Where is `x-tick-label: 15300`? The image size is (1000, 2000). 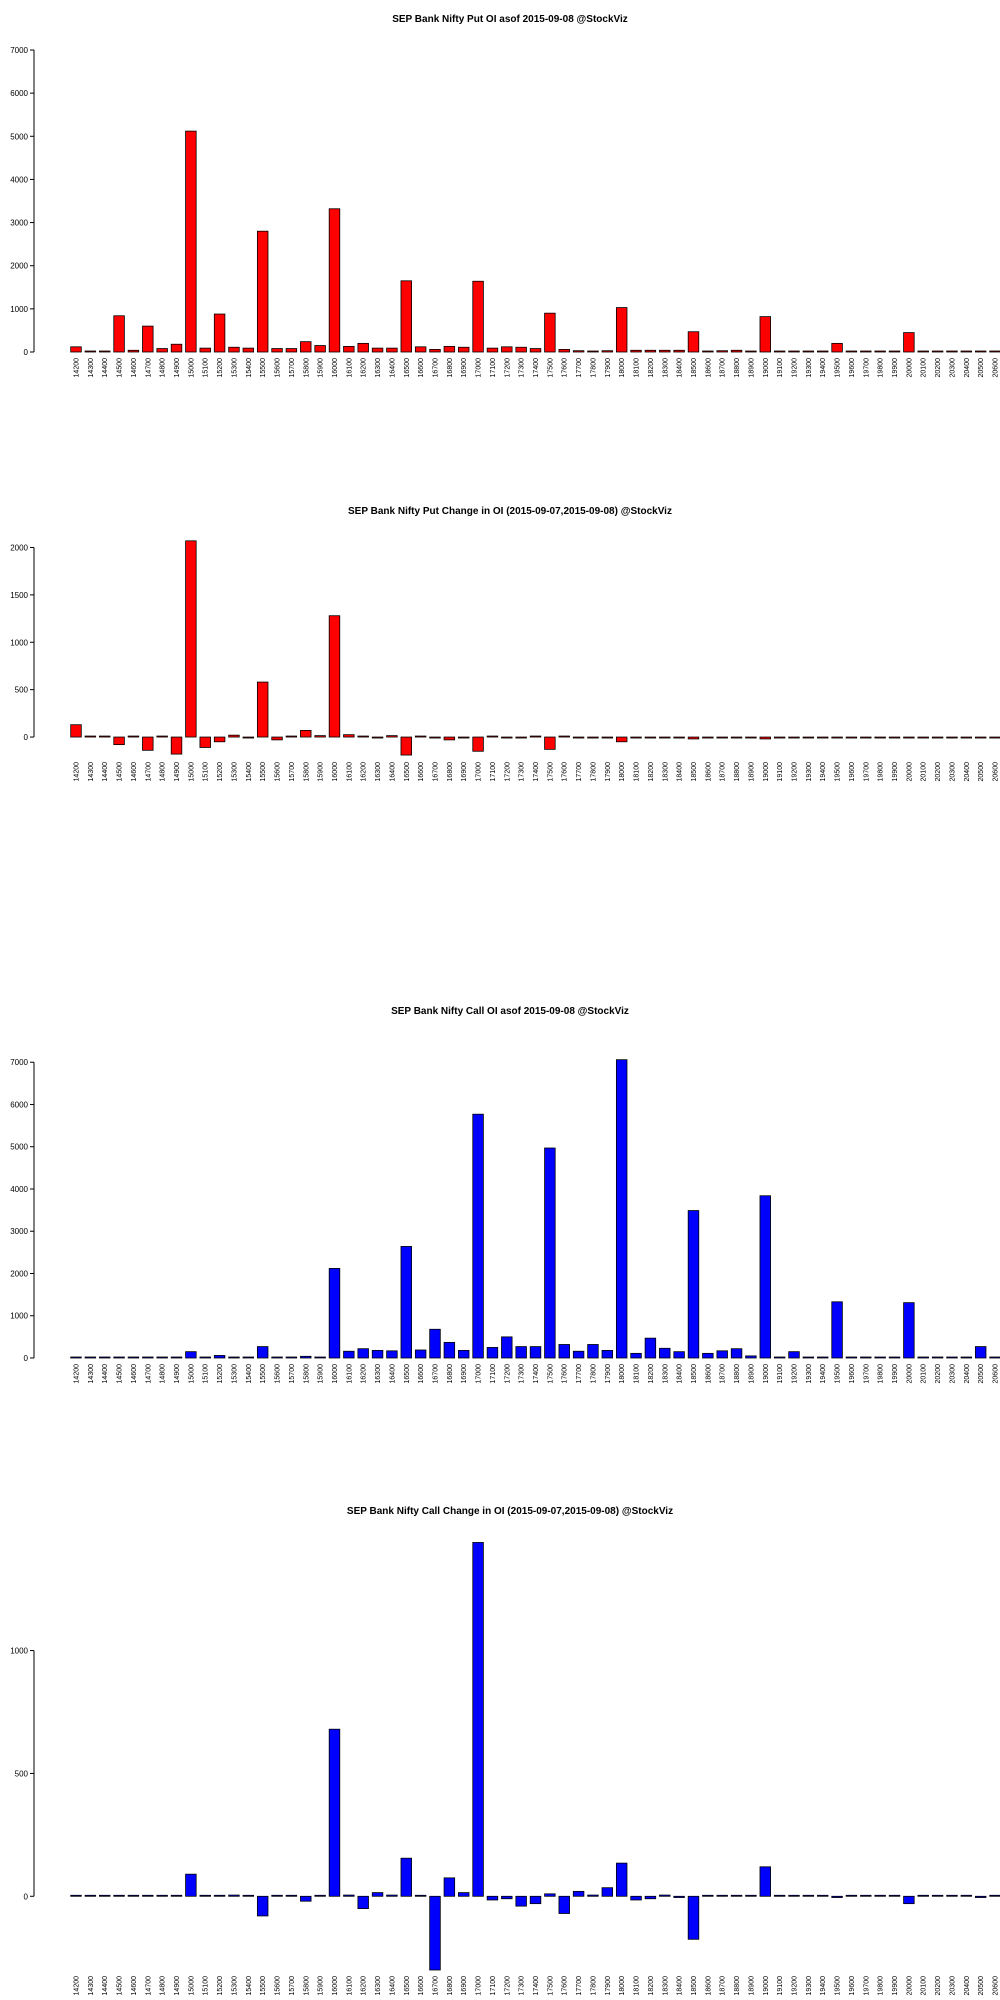 x-tick-label: 15300 is located at coordinates (234, 1986).